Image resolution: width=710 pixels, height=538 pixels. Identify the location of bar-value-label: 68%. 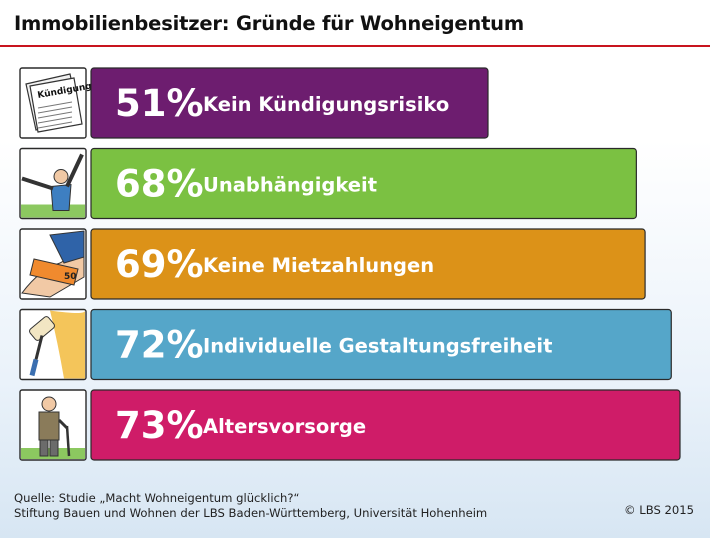
(159, 184).